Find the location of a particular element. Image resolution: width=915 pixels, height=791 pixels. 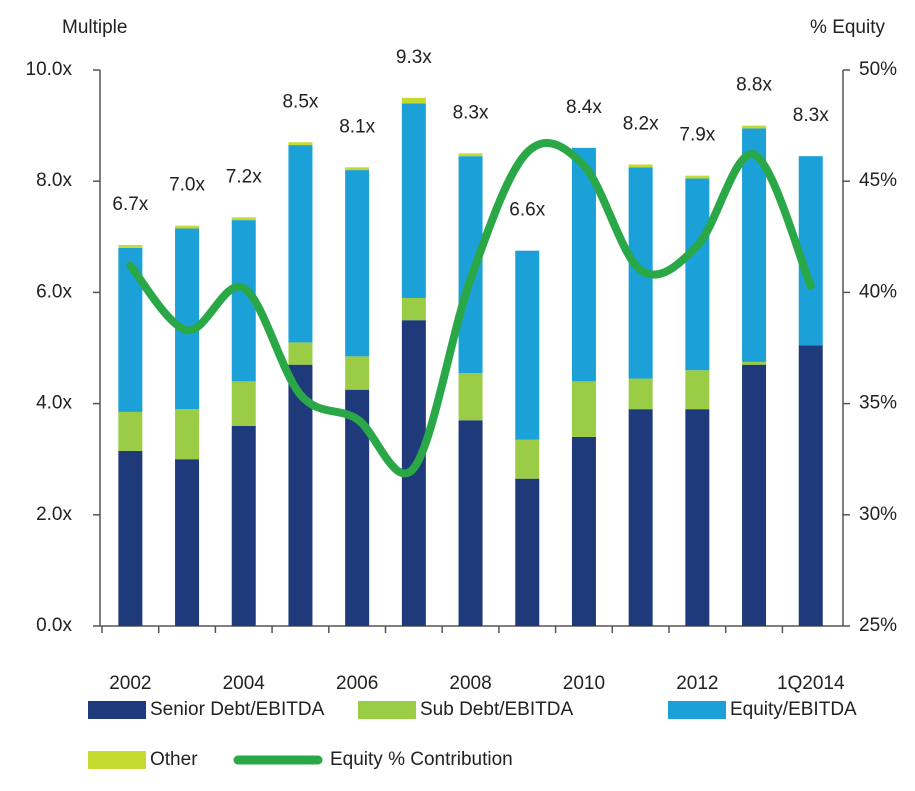

y2-tick-label: 45% is located at coordinates (878, 180).